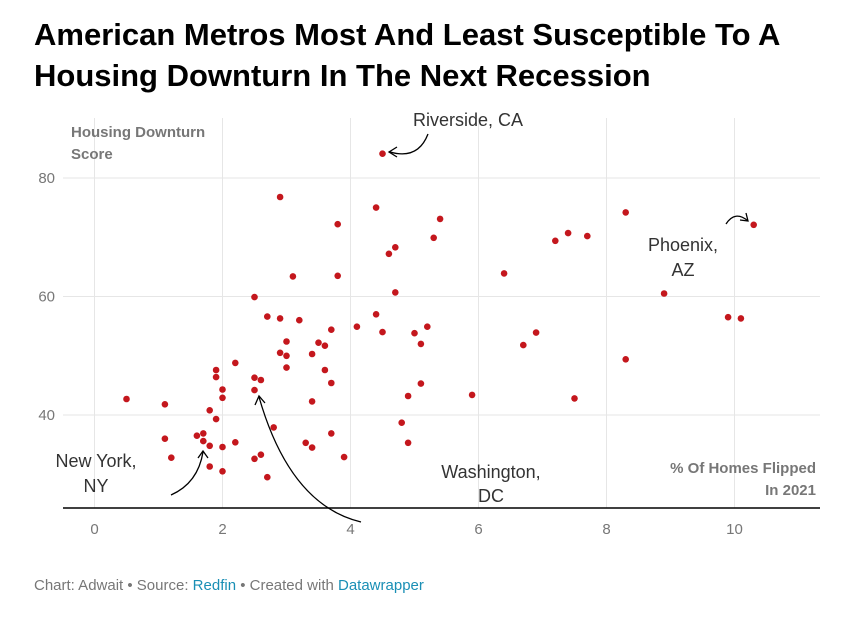 This screenshot has width=853, height=617. Describe the element at coordinates (392, 152) in the screenshot. I see `annotation-arrowhead-riverside` at that location.